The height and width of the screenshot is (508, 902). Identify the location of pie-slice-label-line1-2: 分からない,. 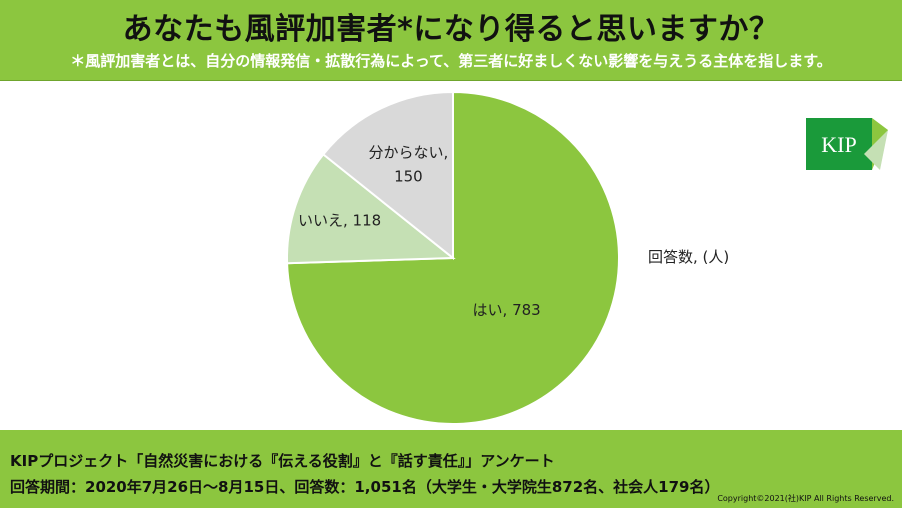
(408, 152).